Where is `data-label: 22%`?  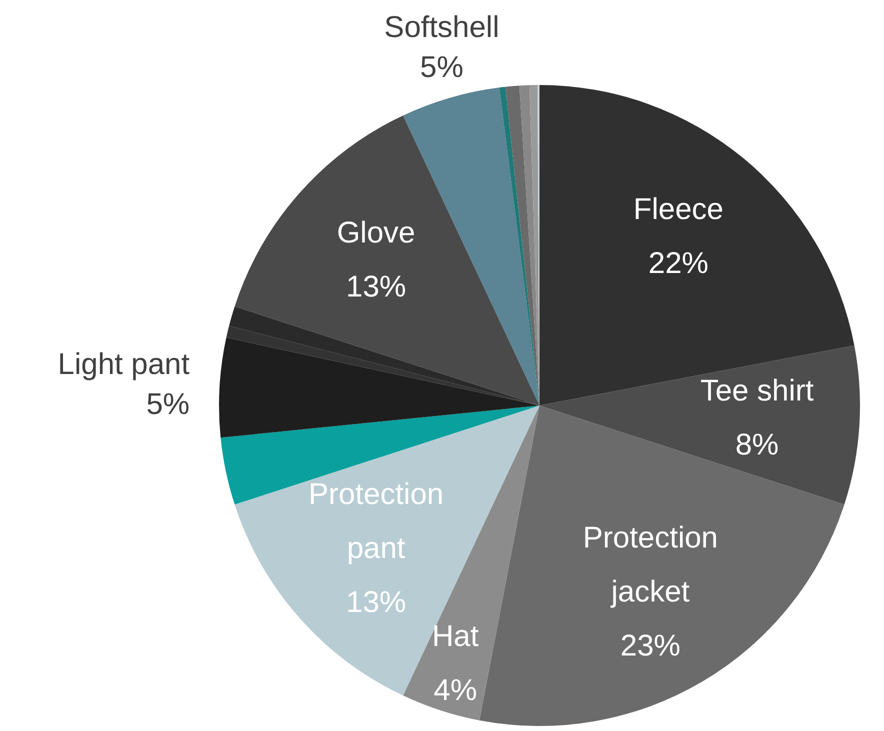 data-label: 22% is located at coordinates (678, 263).